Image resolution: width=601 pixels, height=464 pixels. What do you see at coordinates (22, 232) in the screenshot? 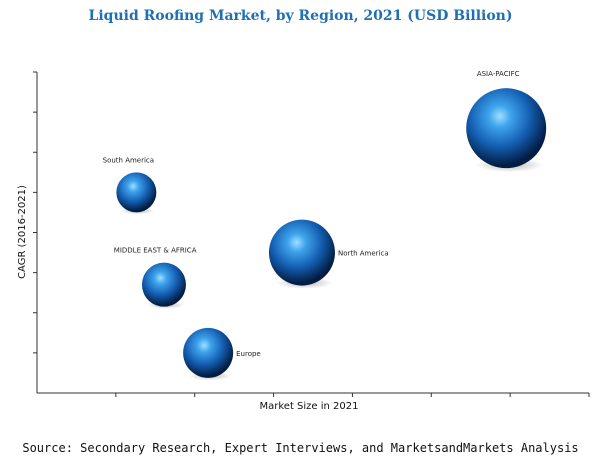
I see `y-axis-label: CAGR (2016-2021)` at bounding box center [22, 232].